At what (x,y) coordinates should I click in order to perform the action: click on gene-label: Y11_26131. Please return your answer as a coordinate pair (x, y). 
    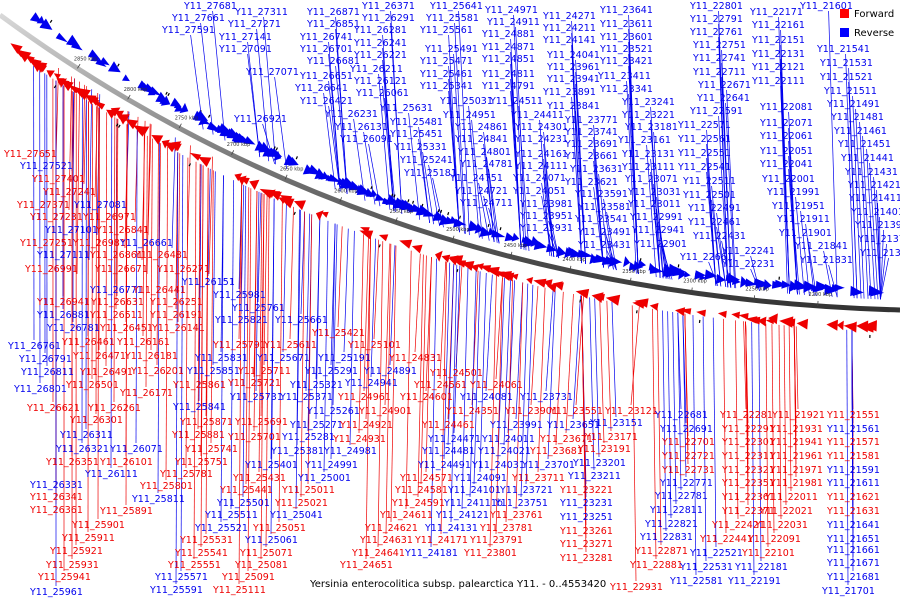
    Looking at the image, I should click on (361, 127).